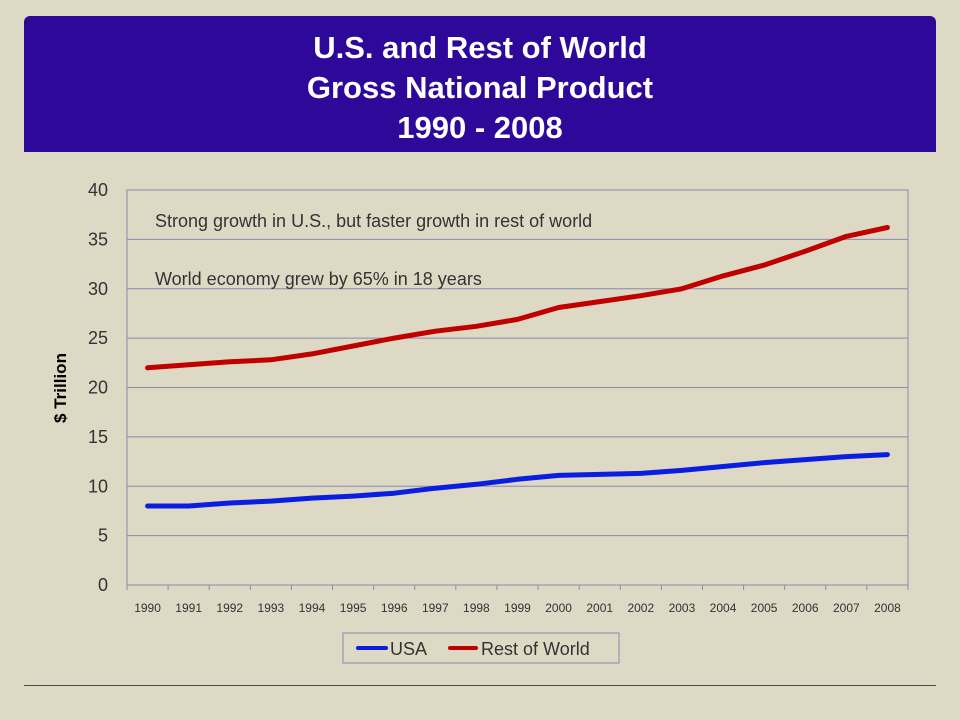 The width and height of the screenshot is (960, 720). Describe the element at coordinates (147, 608) in the screenshot. I see `x-tick-label: 1990` at that location.